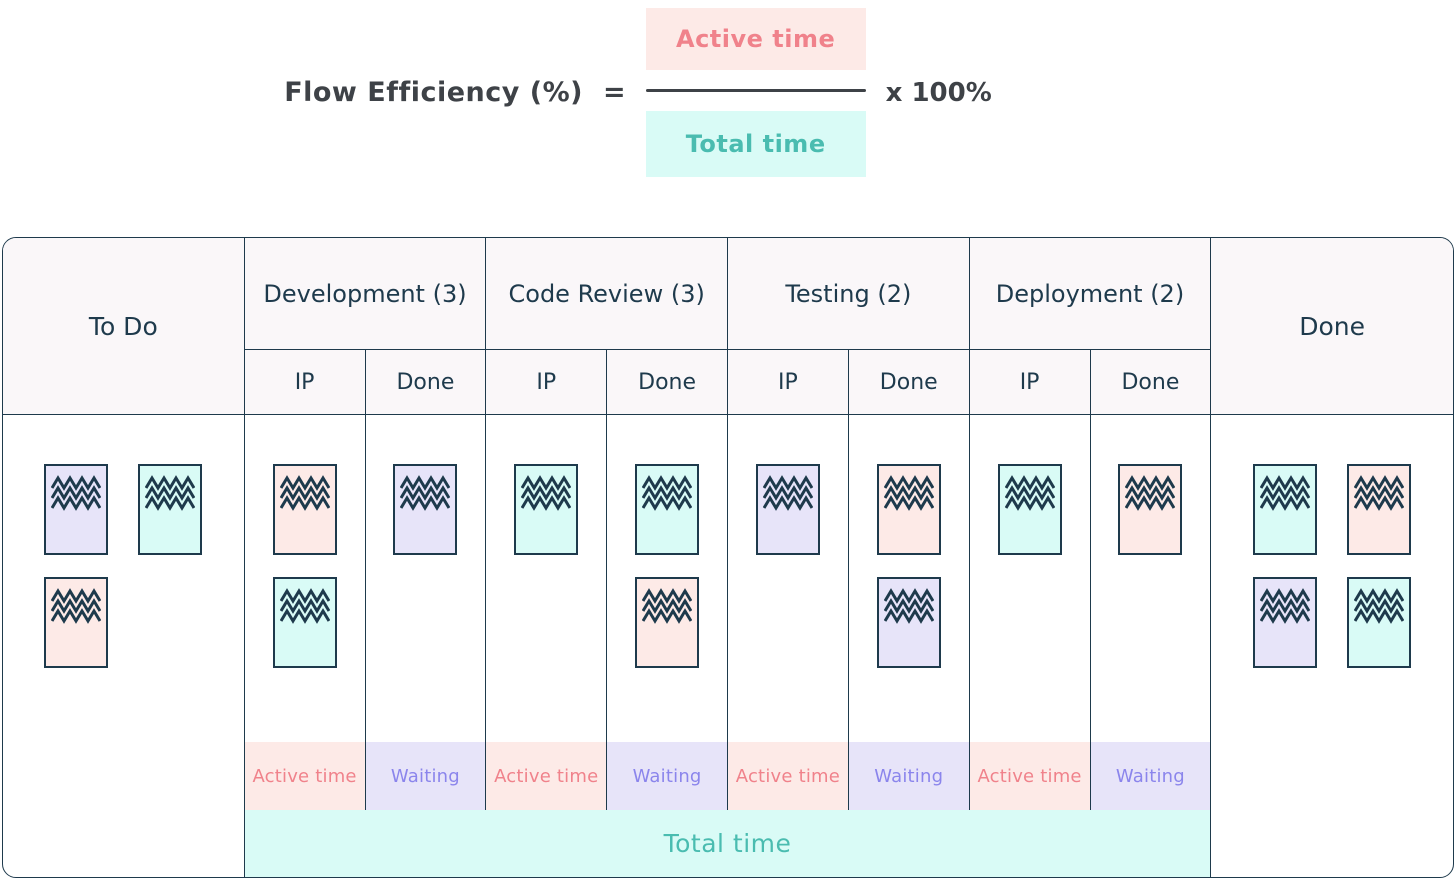 The height and width of the screenshot is (885, 1456). What do you see at coordinates (305, 382) in the screenshot?
I see `subheader-development-ip: IP` at bounding box center [305, 382].